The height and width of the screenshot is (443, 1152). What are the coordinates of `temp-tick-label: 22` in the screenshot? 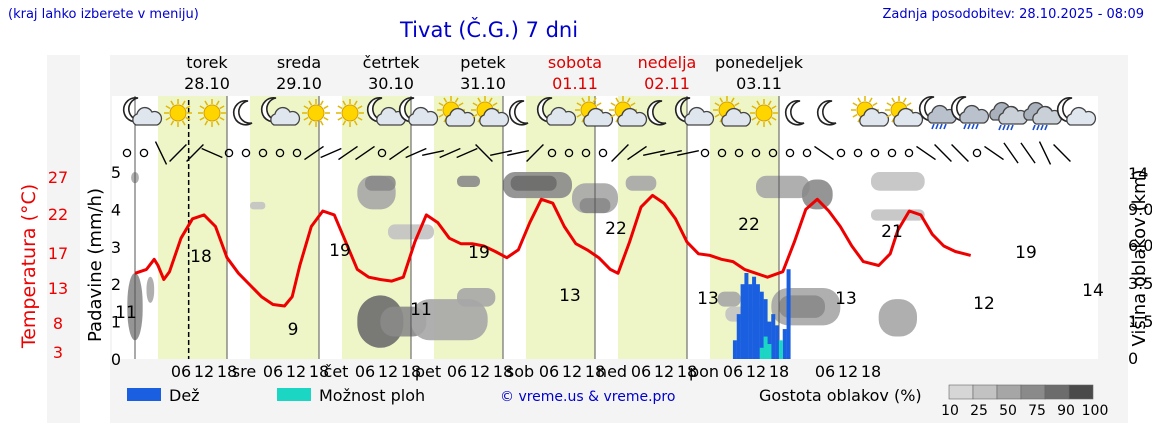 It's located at (58, 214).